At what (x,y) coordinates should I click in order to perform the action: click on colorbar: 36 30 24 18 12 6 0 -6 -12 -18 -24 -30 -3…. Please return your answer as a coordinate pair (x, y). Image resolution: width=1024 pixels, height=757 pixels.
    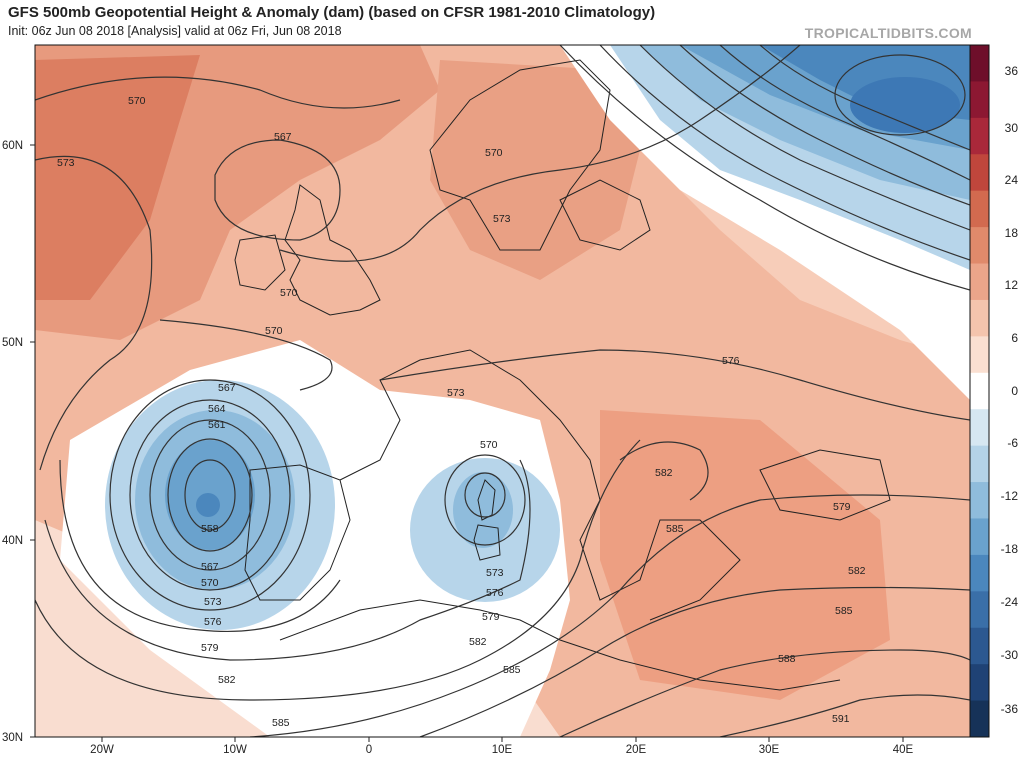
    Looking at the image, I should click on (994, 391).